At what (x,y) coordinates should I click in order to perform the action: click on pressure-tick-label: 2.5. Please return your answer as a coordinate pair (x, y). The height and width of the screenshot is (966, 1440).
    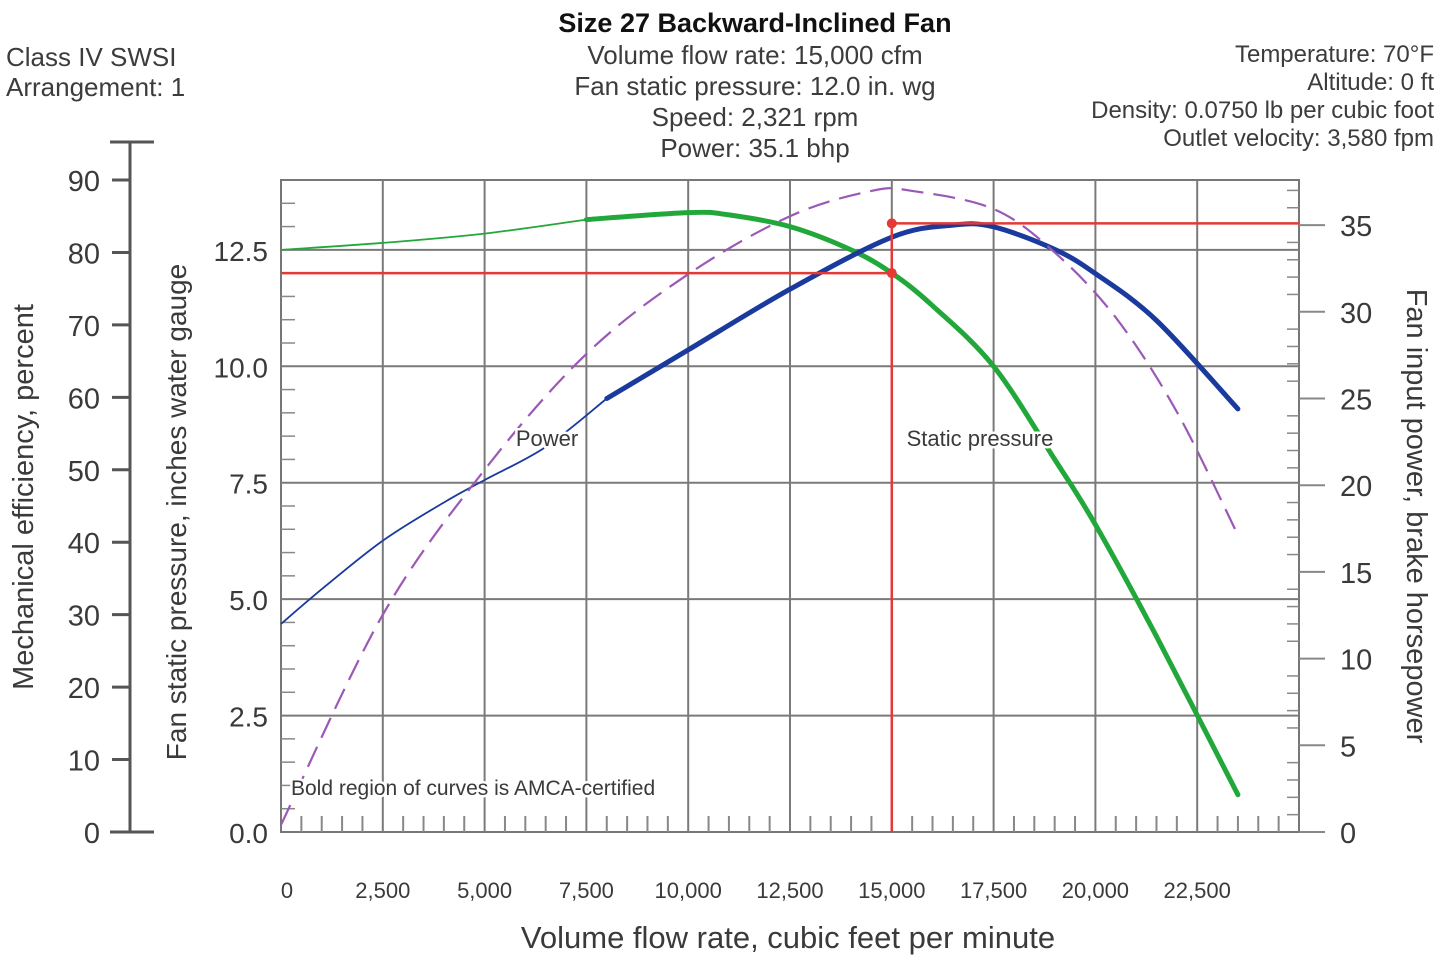
    Looking at the image, I should click on (248, 717).